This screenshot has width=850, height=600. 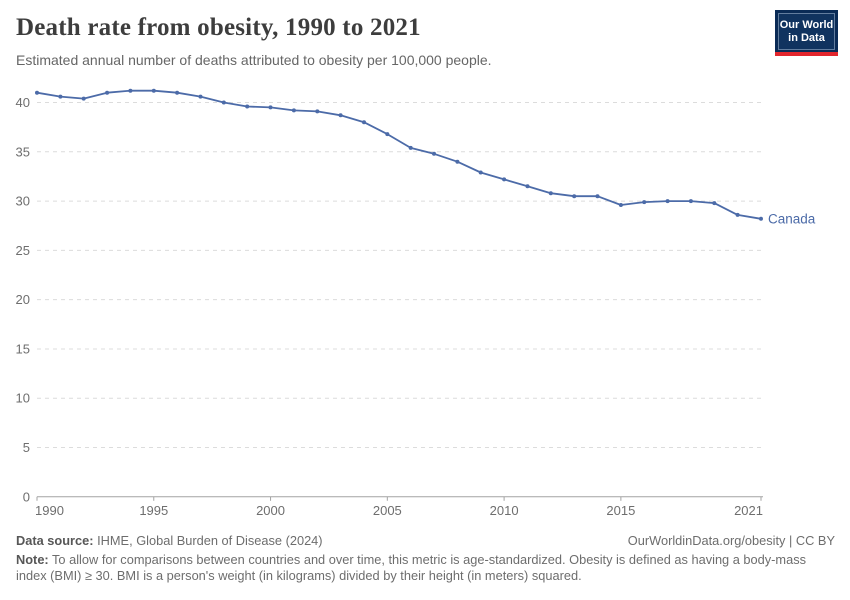 I want to click on x-tick-label: 1995, so click(x=153, y=510).